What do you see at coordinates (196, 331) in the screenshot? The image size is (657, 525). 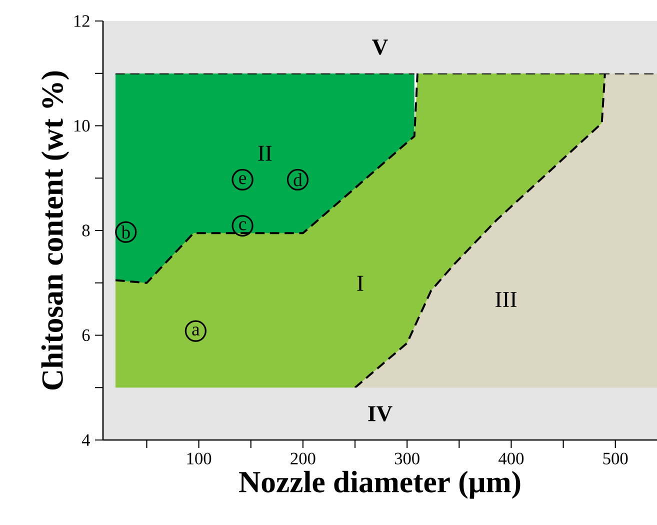 I see `annotation: a` at bounding box center [196, 331].